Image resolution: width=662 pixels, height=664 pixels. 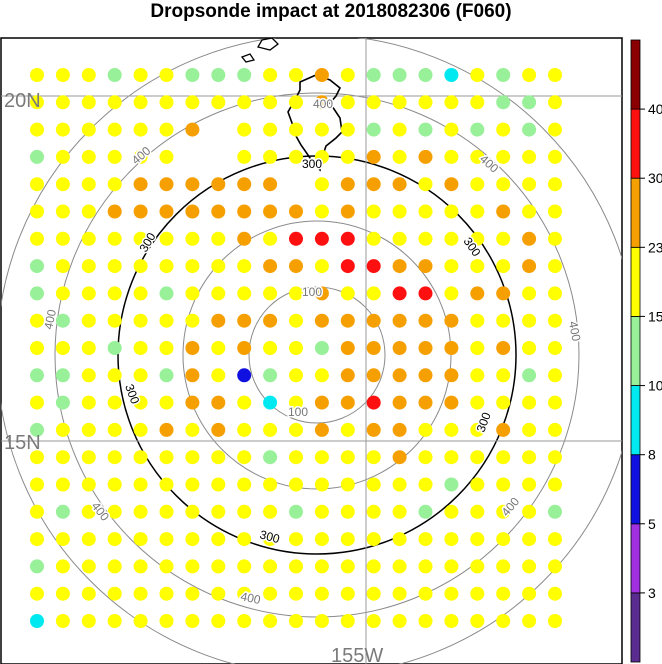 I want to click on colorbar-tick-label: 30, so click(x=655, y=178).